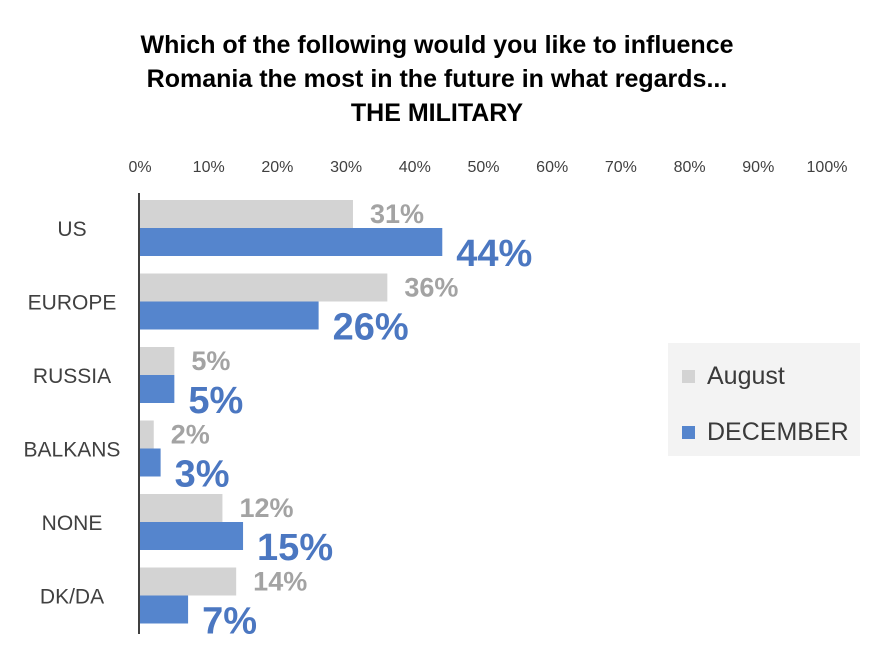 This screenshot has width=874, height=664. What do you see at coordinates (72, 597) in the screenshot?
I see `category-label-dk-da: DK/DA` at bounding box center [72, 597].